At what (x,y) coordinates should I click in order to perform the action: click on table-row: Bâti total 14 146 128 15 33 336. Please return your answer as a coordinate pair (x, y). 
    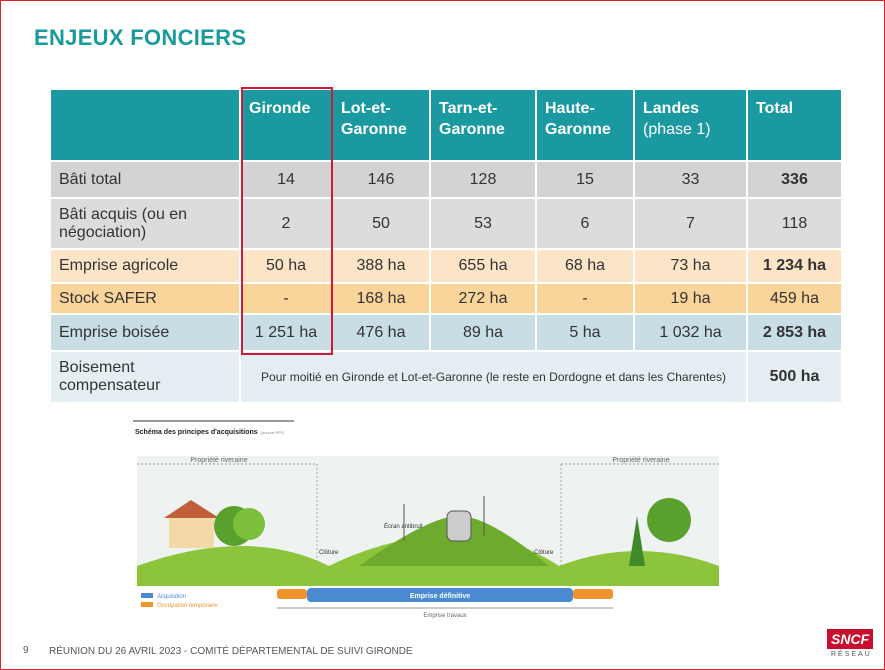
    Looking at the image, I should click on (446, 179).